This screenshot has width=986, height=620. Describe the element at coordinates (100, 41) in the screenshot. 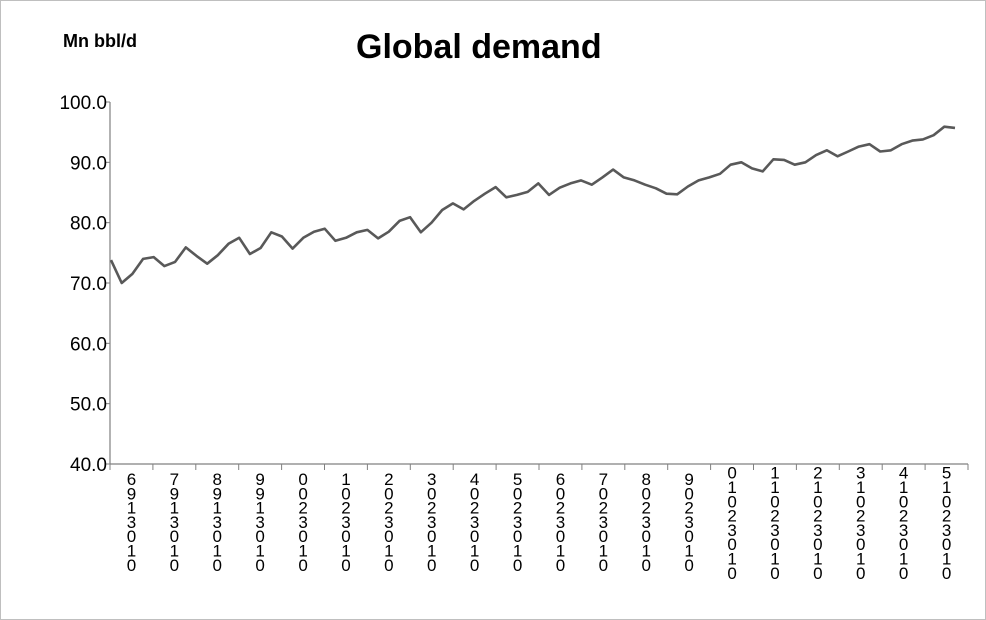

I see `y-axis-unit-label: Mn bbl/d` at that location.